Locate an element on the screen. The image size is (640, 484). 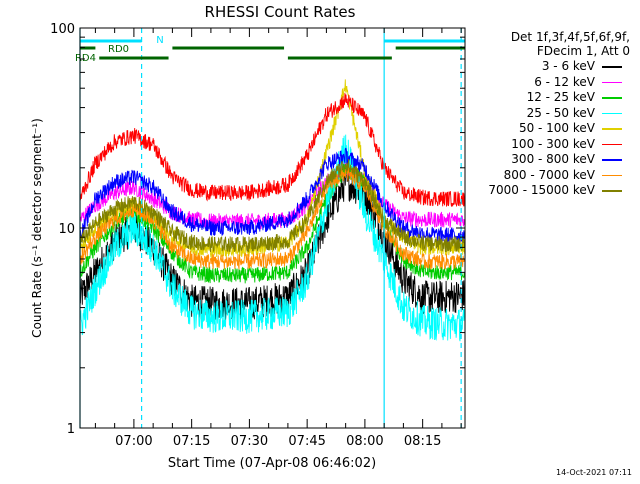
legend-item-100-300-kev: 100 - 300 keV is located at coordinates (555, 144).